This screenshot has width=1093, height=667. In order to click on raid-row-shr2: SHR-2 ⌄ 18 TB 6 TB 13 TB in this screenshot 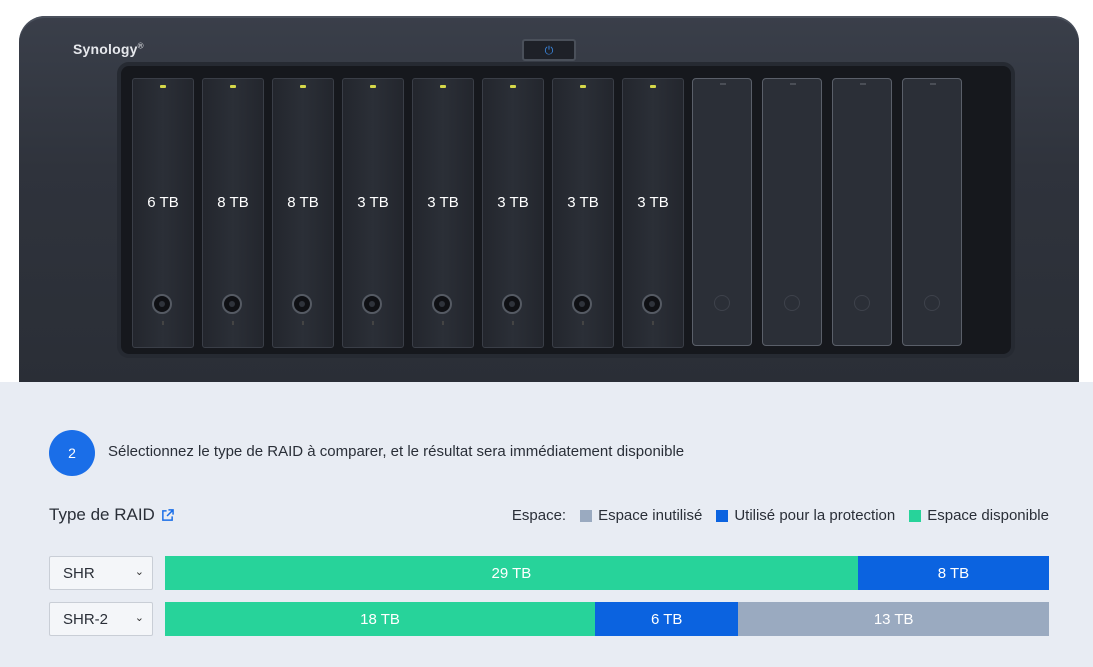, I will do `click(549, 620)`.